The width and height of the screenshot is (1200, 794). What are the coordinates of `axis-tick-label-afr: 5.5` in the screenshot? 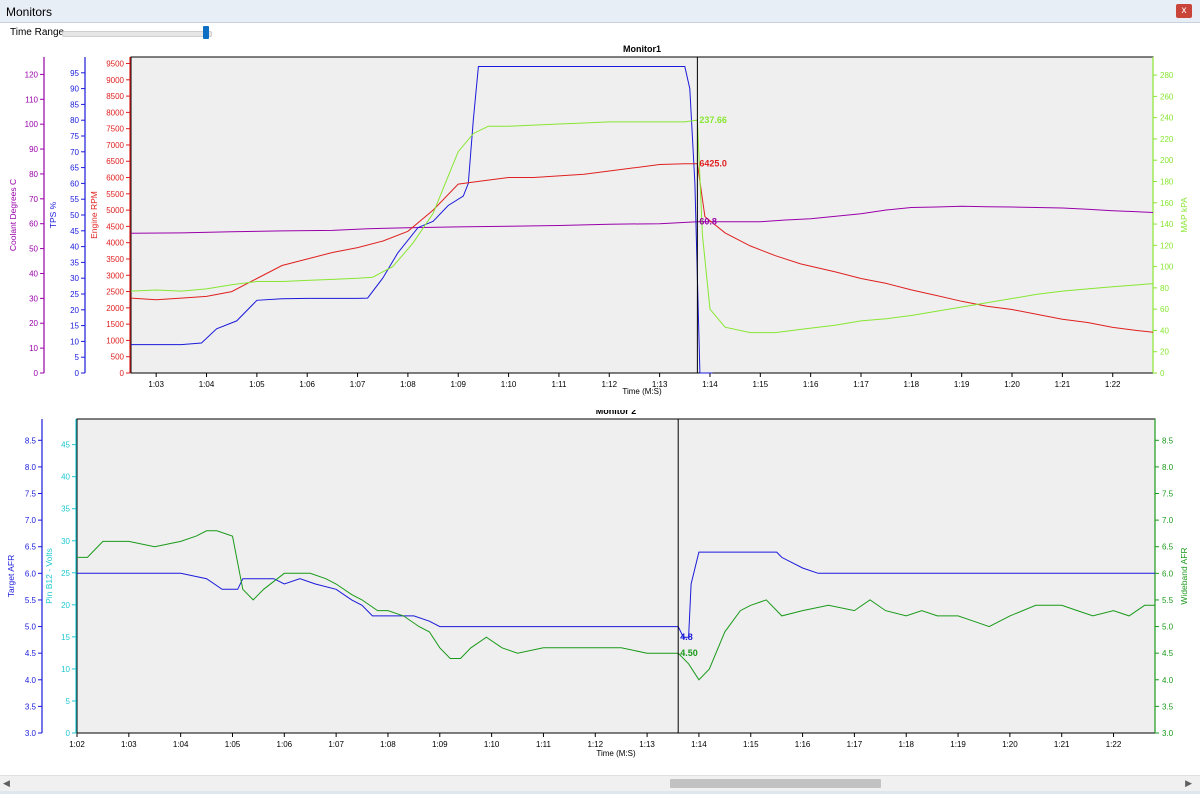 It's located at (31, 600).